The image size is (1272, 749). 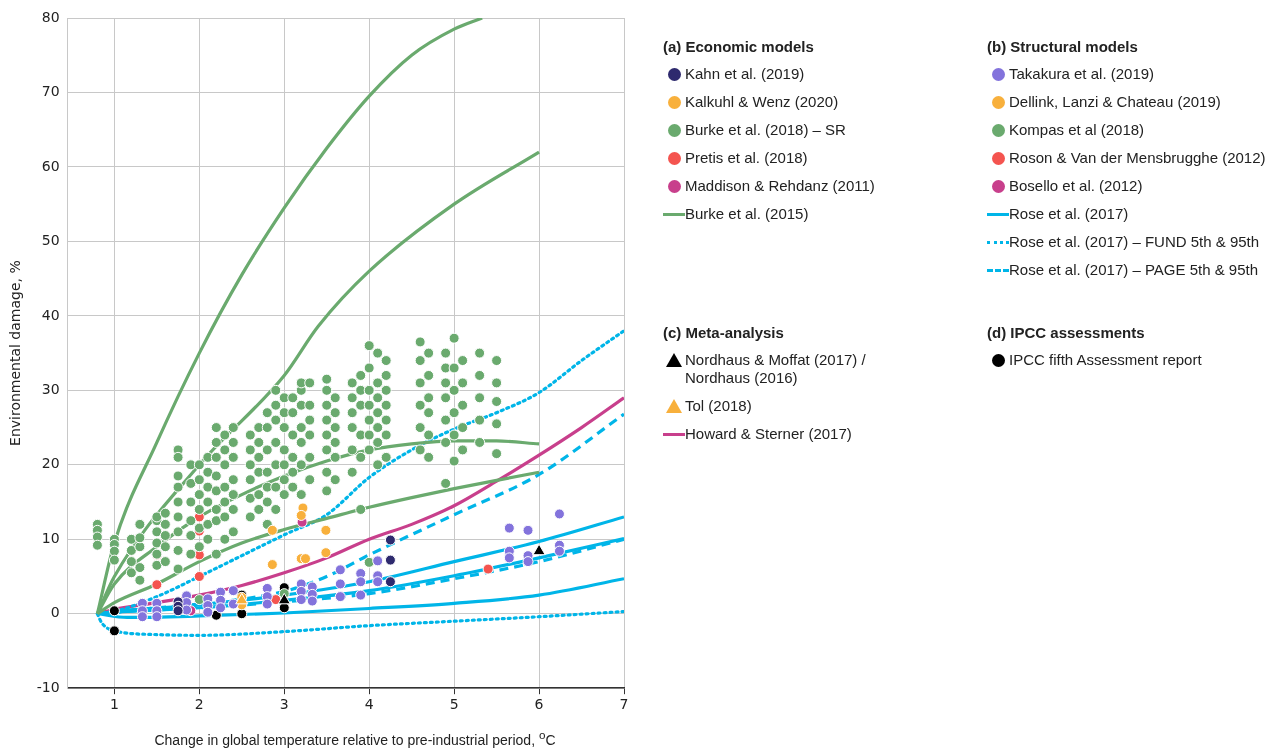 I want to click on legend-label: Burke et al. (2015), so click(x=747, y=214).